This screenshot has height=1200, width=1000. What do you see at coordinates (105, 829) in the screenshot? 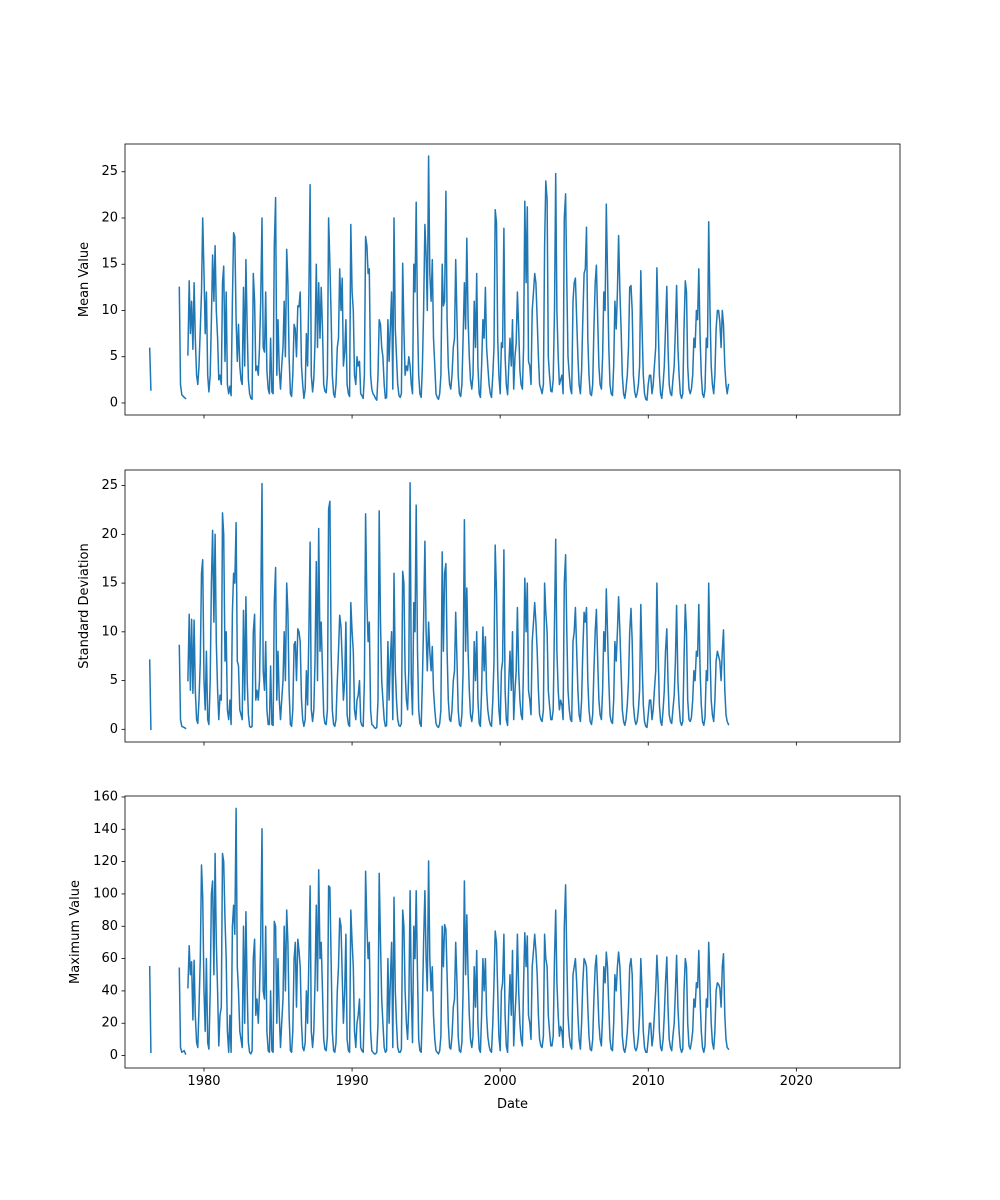
I see `max-y-tick-label: 140` at bounding box center [105, 829].